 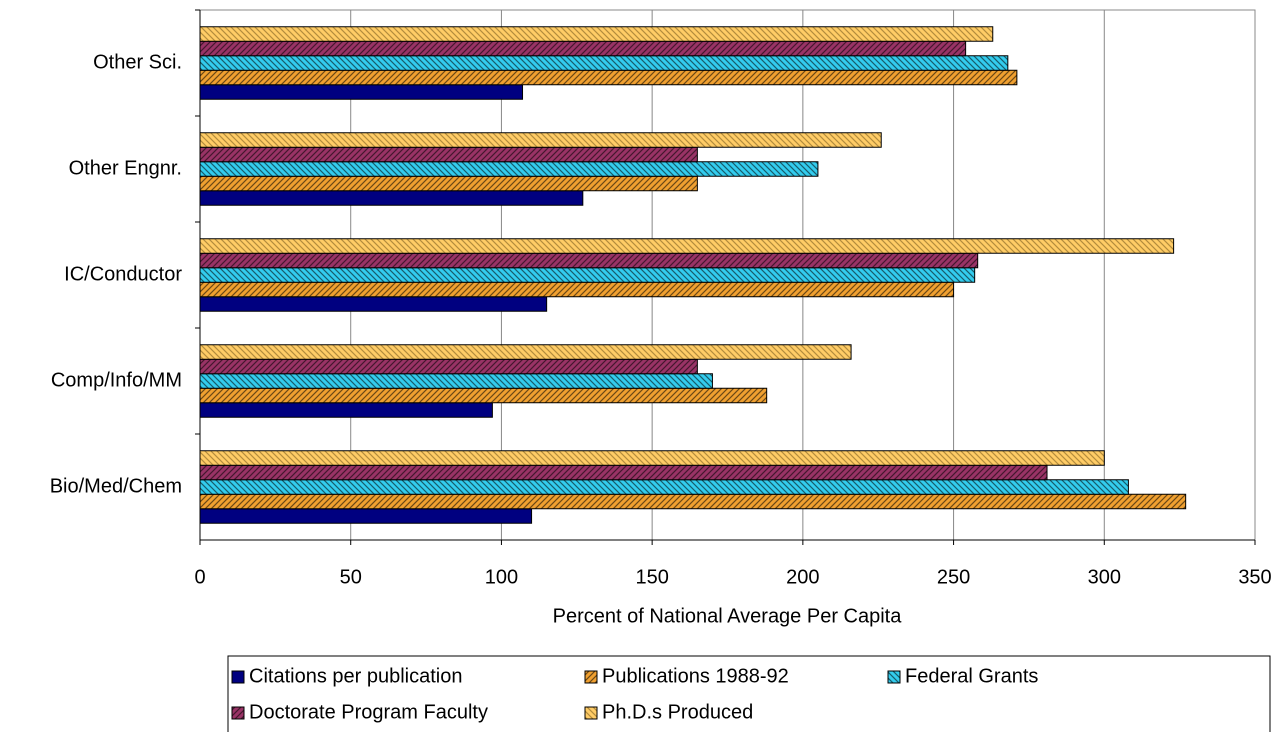 What do you see at coordinates (971, 676) in the screenshot?
I see `legend-label: Federal Grants` at bounding box center [971, 676].